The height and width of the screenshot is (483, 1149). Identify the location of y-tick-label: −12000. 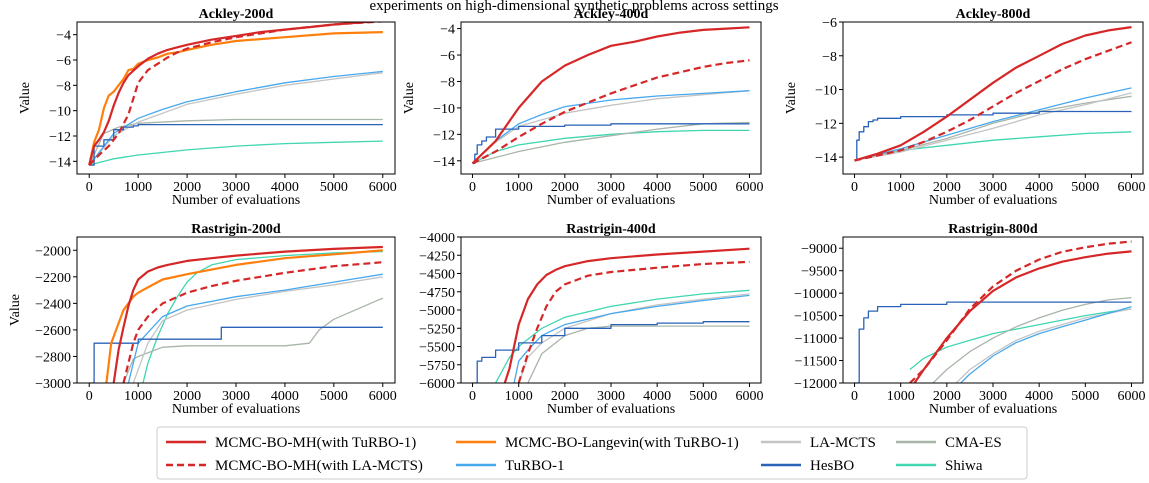
(815, 384).